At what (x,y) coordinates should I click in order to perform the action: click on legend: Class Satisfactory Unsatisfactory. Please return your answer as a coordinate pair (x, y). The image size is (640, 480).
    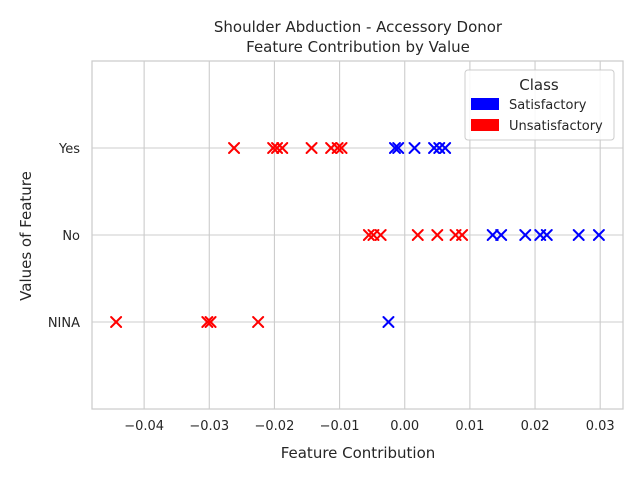
    Looking at the image, I should click on (539, 105).